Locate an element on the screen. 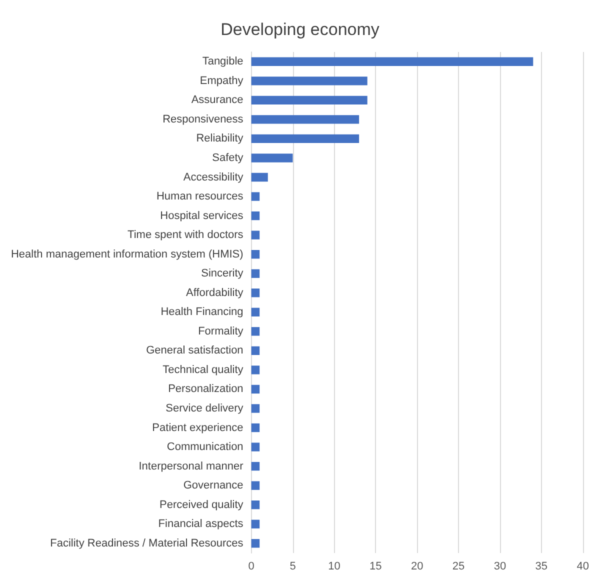  y-tick-label: Empathy is located at coordinates (222, 80).